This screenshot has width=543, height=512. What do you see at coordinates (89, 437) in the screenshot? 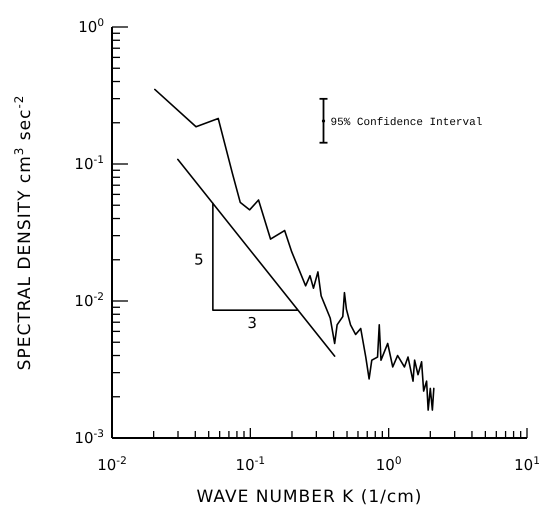
I see `y-tick-label: 10$^{-3}$` at bounding box center [89, 437].